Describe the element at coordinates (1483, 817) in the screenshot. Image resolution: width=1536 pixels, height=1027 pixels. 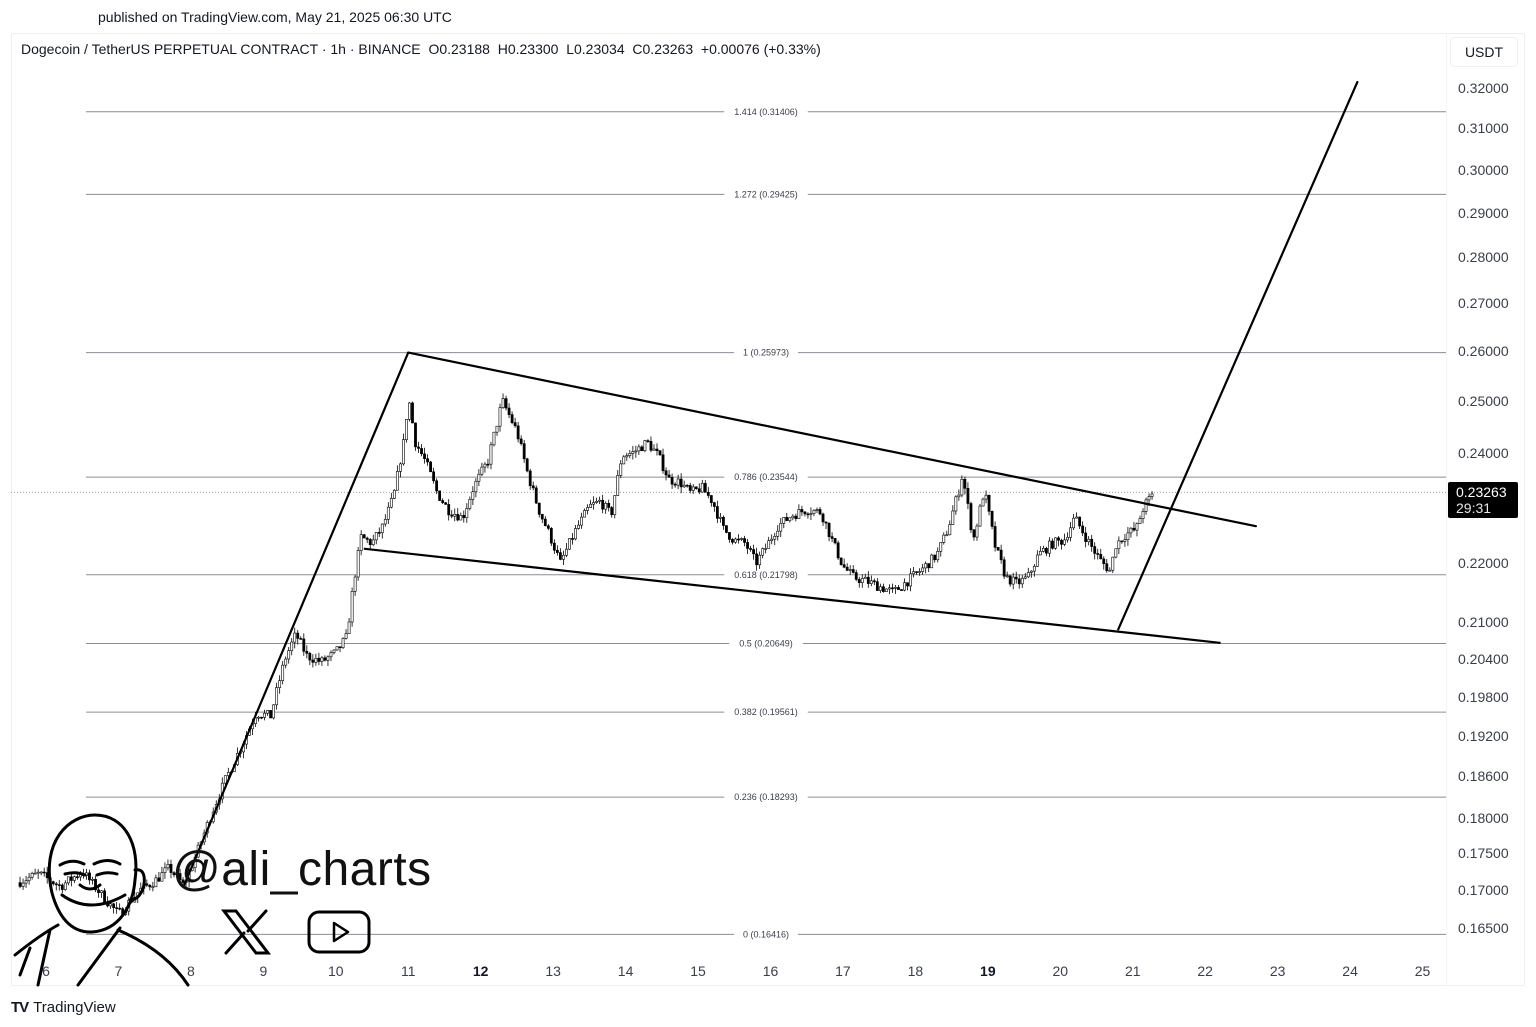
I see `price-tick: 0.18000` at that location.